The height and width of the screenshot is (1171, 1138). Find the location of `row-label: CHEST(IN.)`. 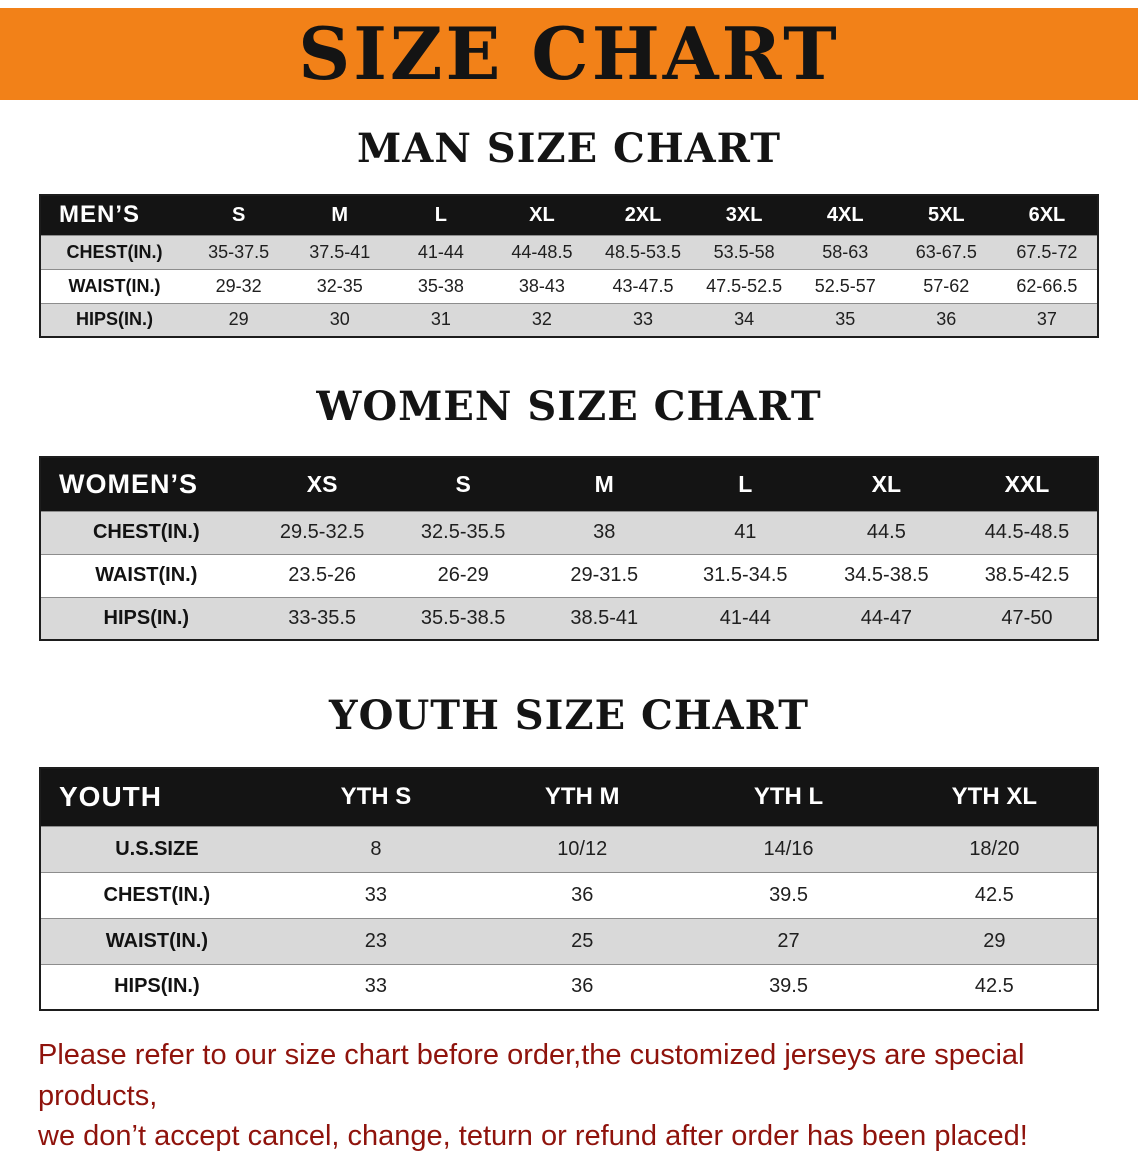

row-label: CHEST(IN.) is located at coordinates (157, 894).